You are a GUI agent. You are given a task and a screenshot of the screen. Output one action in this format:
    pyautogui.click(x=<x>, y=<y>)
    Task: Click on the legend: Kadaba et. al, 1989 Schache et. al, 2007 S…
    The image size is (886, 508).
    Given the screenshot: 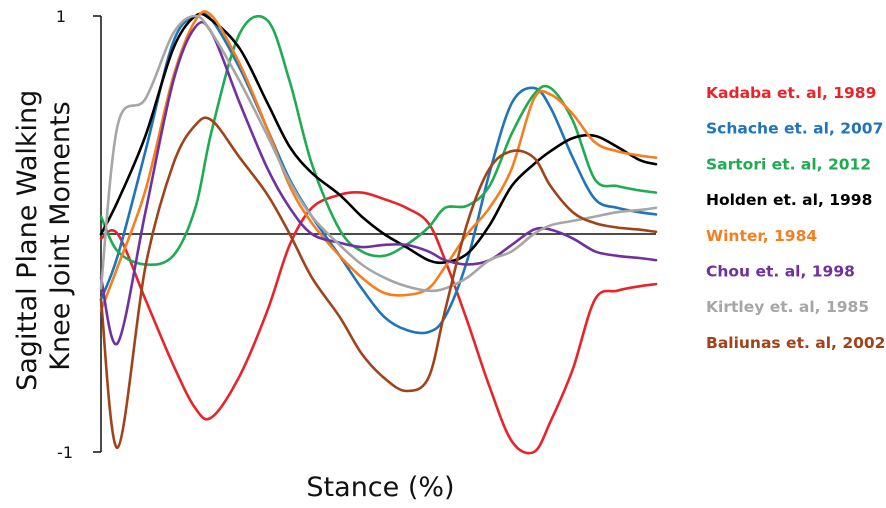 What is the action you would take?
    pyautogui.click(x=795, y=218)
    